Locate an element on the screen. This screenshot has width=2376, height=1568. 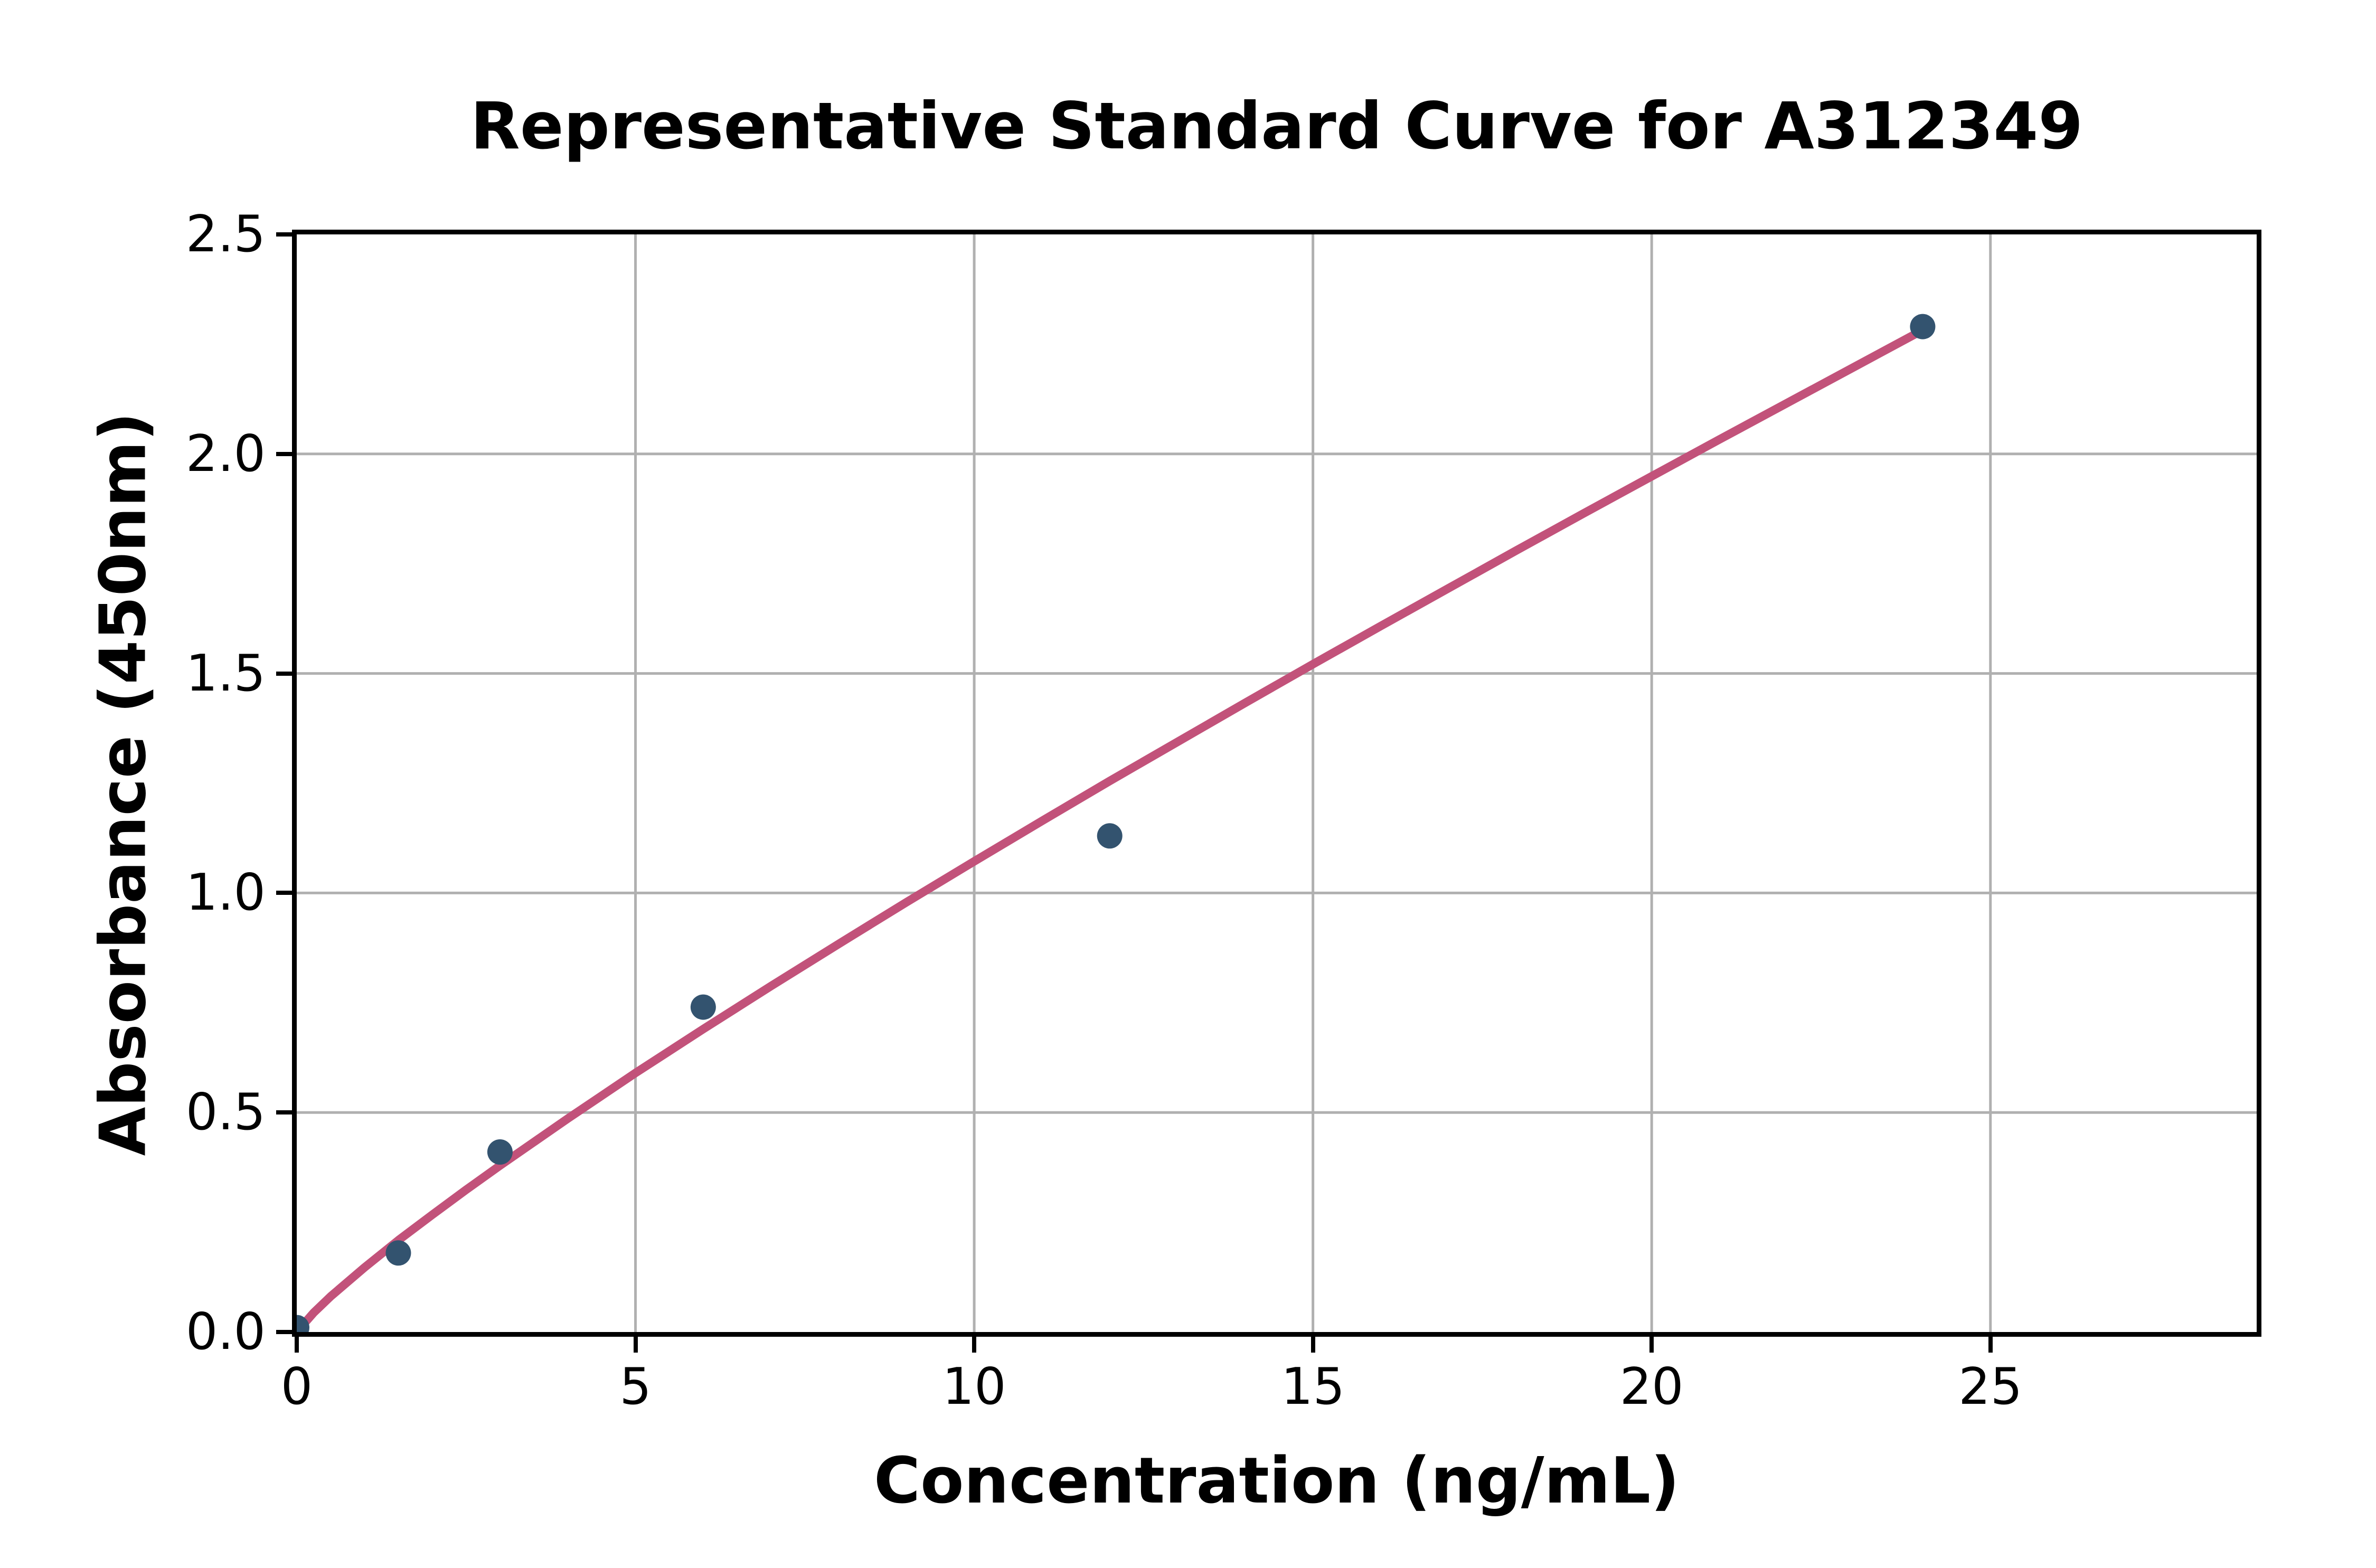
y-tick-label: 2.5 is located at coordinates (226, 234).